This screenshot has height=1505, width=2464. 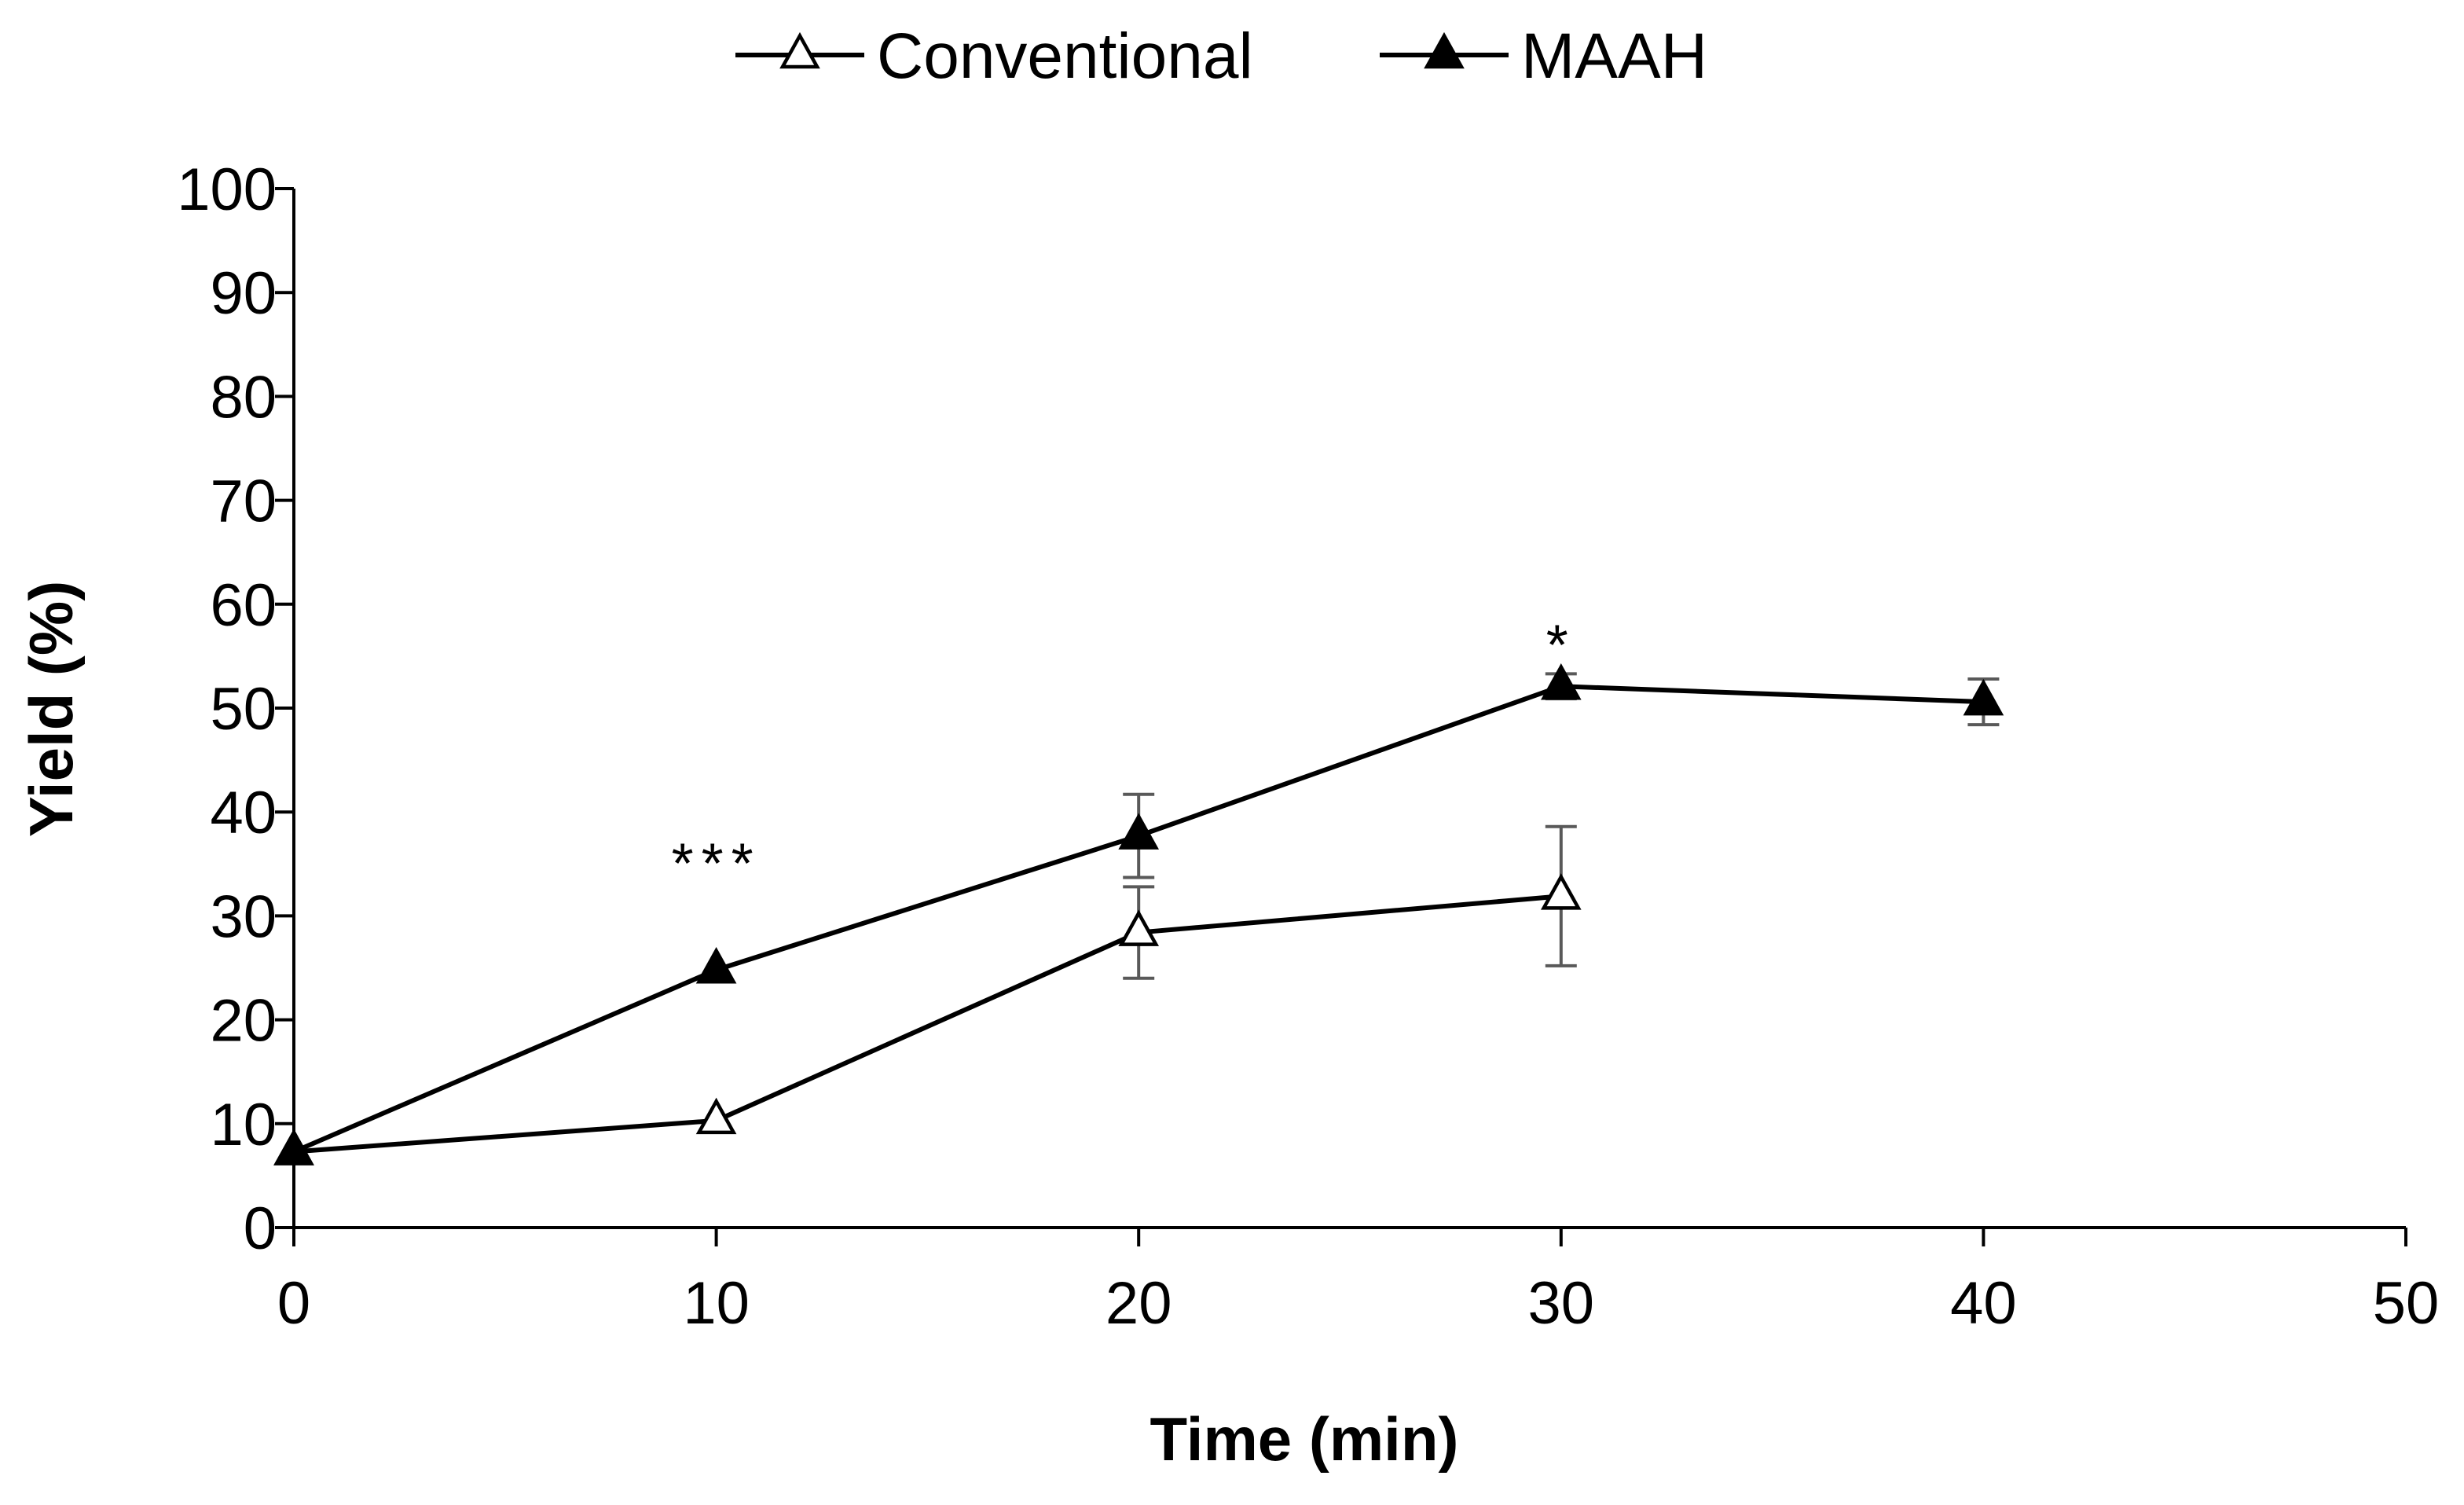 I want to click on x-tick-label: 40, so click(x=1983, y=1303).